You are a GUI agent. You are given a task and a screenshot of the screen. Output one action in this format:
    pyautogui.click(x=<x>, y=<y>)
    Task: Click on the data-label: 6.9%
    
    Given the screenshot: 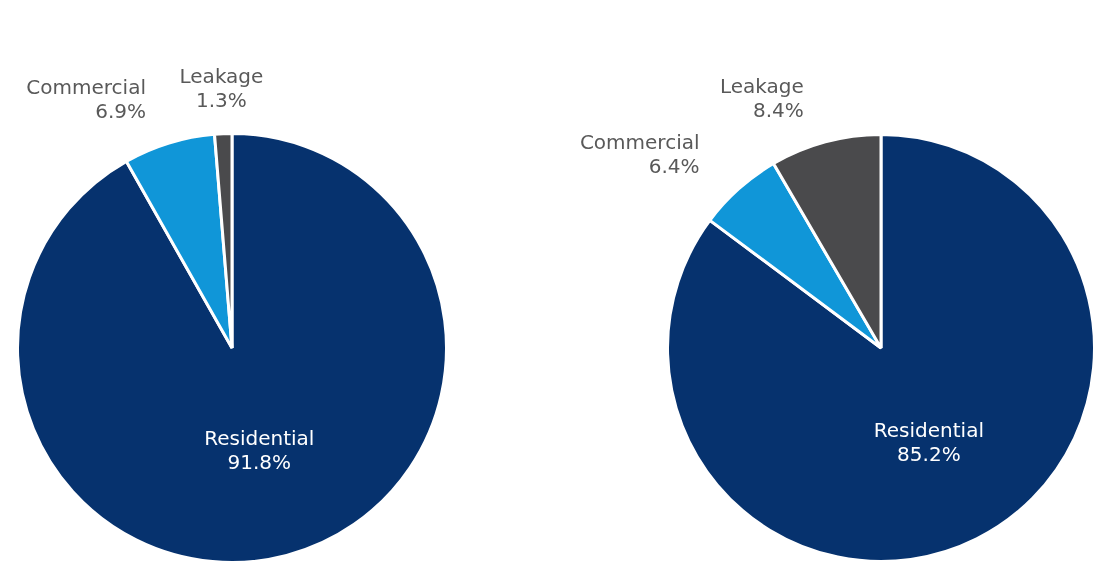 What is the action you would take?
    pyautogui.click(x=120, y=111)
    